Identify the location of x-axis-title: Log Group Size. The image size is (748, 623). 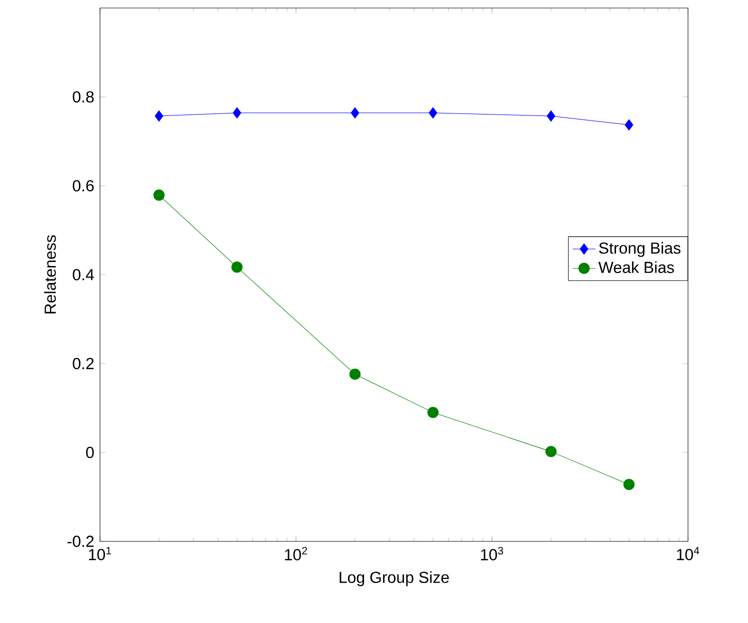
(394, 578).